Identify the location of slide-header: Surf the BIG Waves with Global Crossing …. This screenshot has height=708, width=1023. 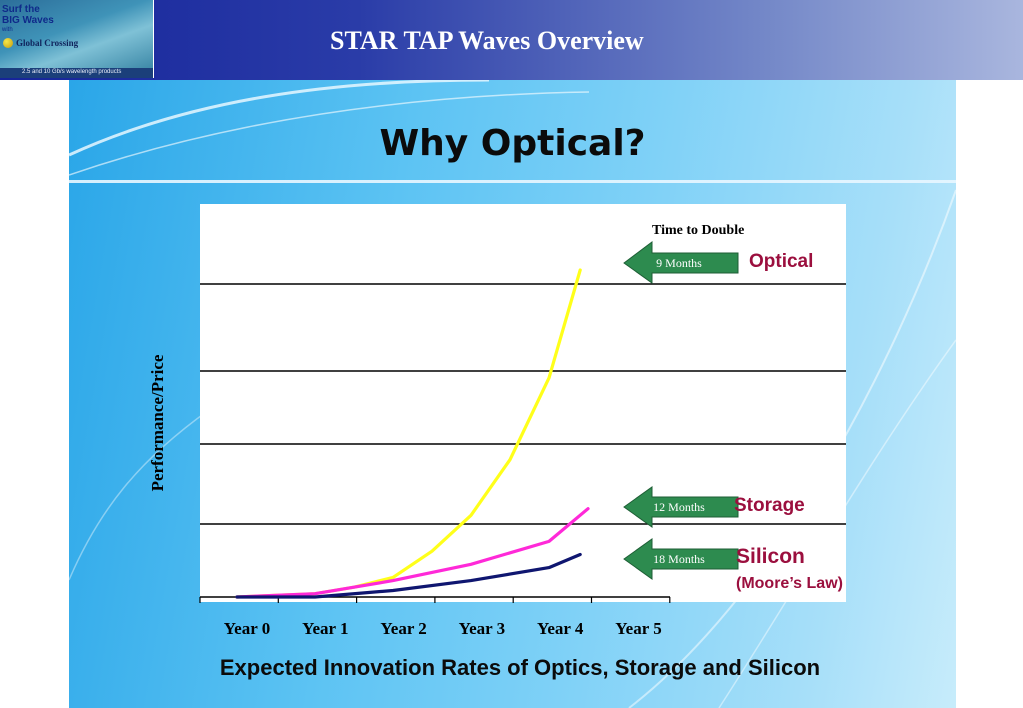
(511, 40).